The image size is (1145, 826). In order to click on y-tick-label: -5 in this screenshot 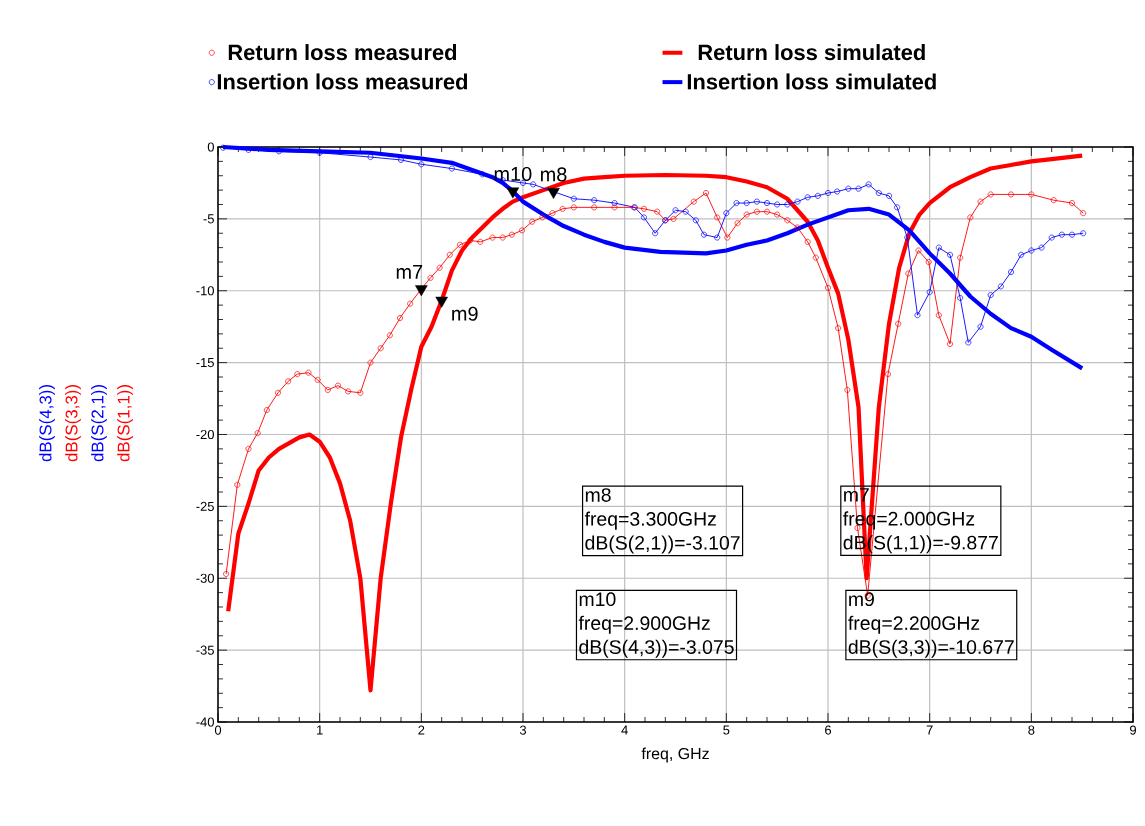, I will do `click(208, 219)`.